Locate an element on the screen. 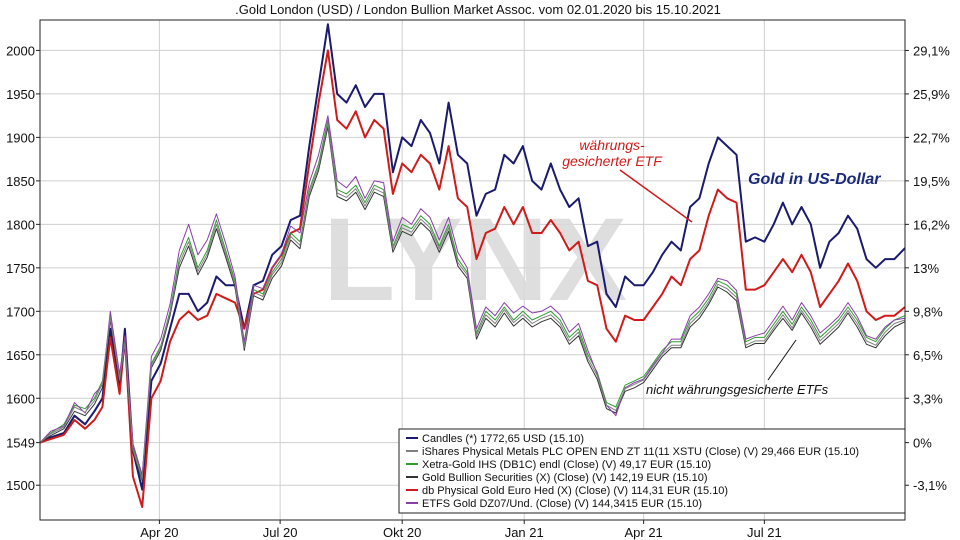  y-right-tick-label: 29,1% is located at coordinates (931, 50).